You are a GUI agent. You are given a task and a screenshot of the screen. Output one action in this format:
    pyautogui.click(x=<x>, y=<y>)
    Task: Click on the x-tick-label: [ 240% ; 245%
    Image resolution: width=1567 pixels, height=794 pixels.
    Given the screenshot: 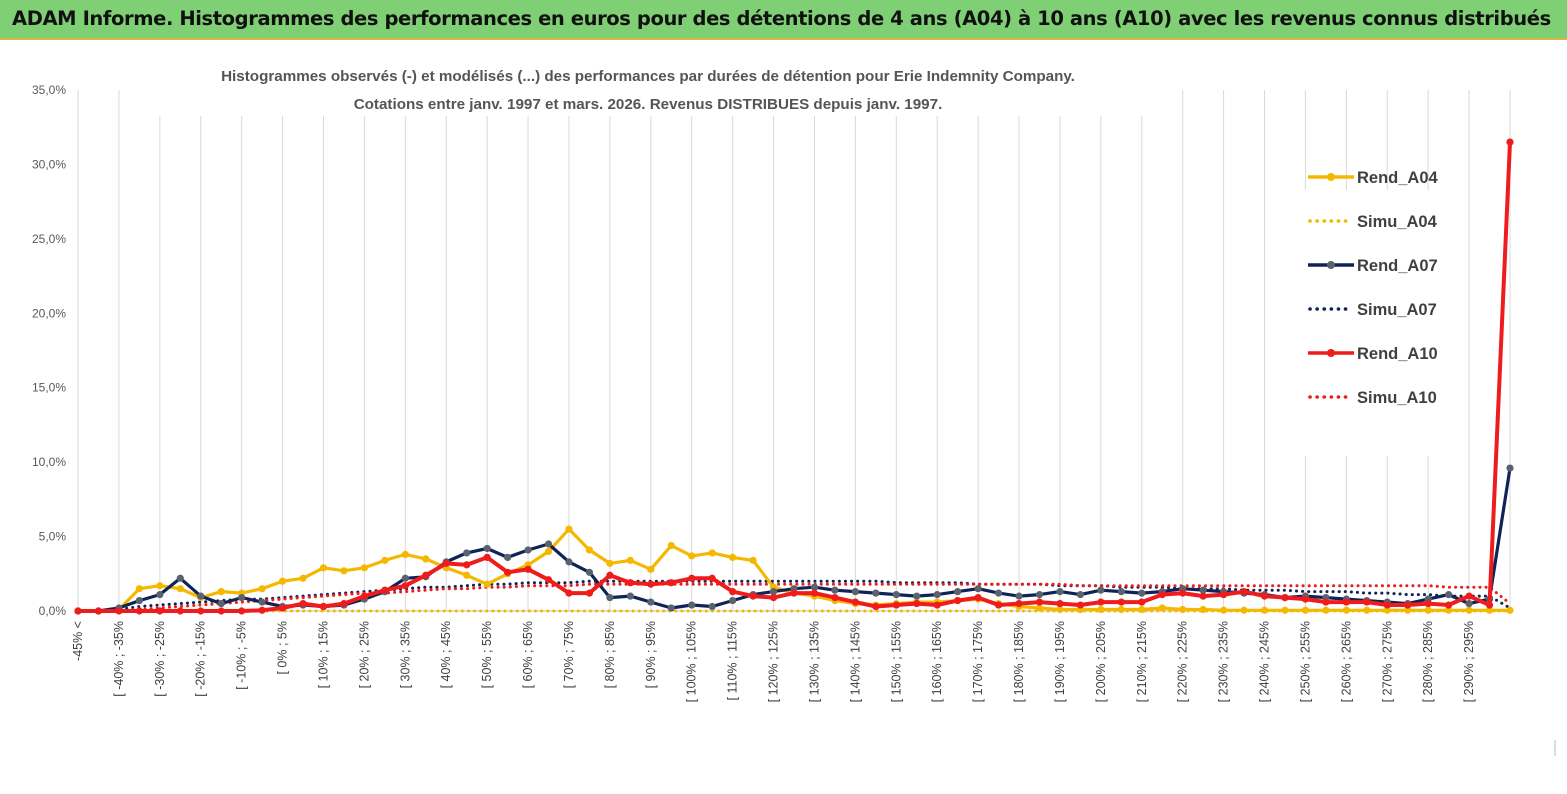 What is the action you would take?
    pyautogui.click(x=1265, y=661)
    